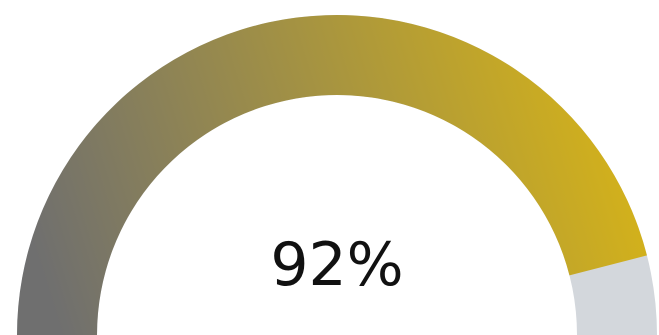 The height and width of the screenshot is (335, 659). What do you see at coordinates (336, 265) in the screenshot?
I see `gauge-value-label: 92%` at bounding box center [336, 265].